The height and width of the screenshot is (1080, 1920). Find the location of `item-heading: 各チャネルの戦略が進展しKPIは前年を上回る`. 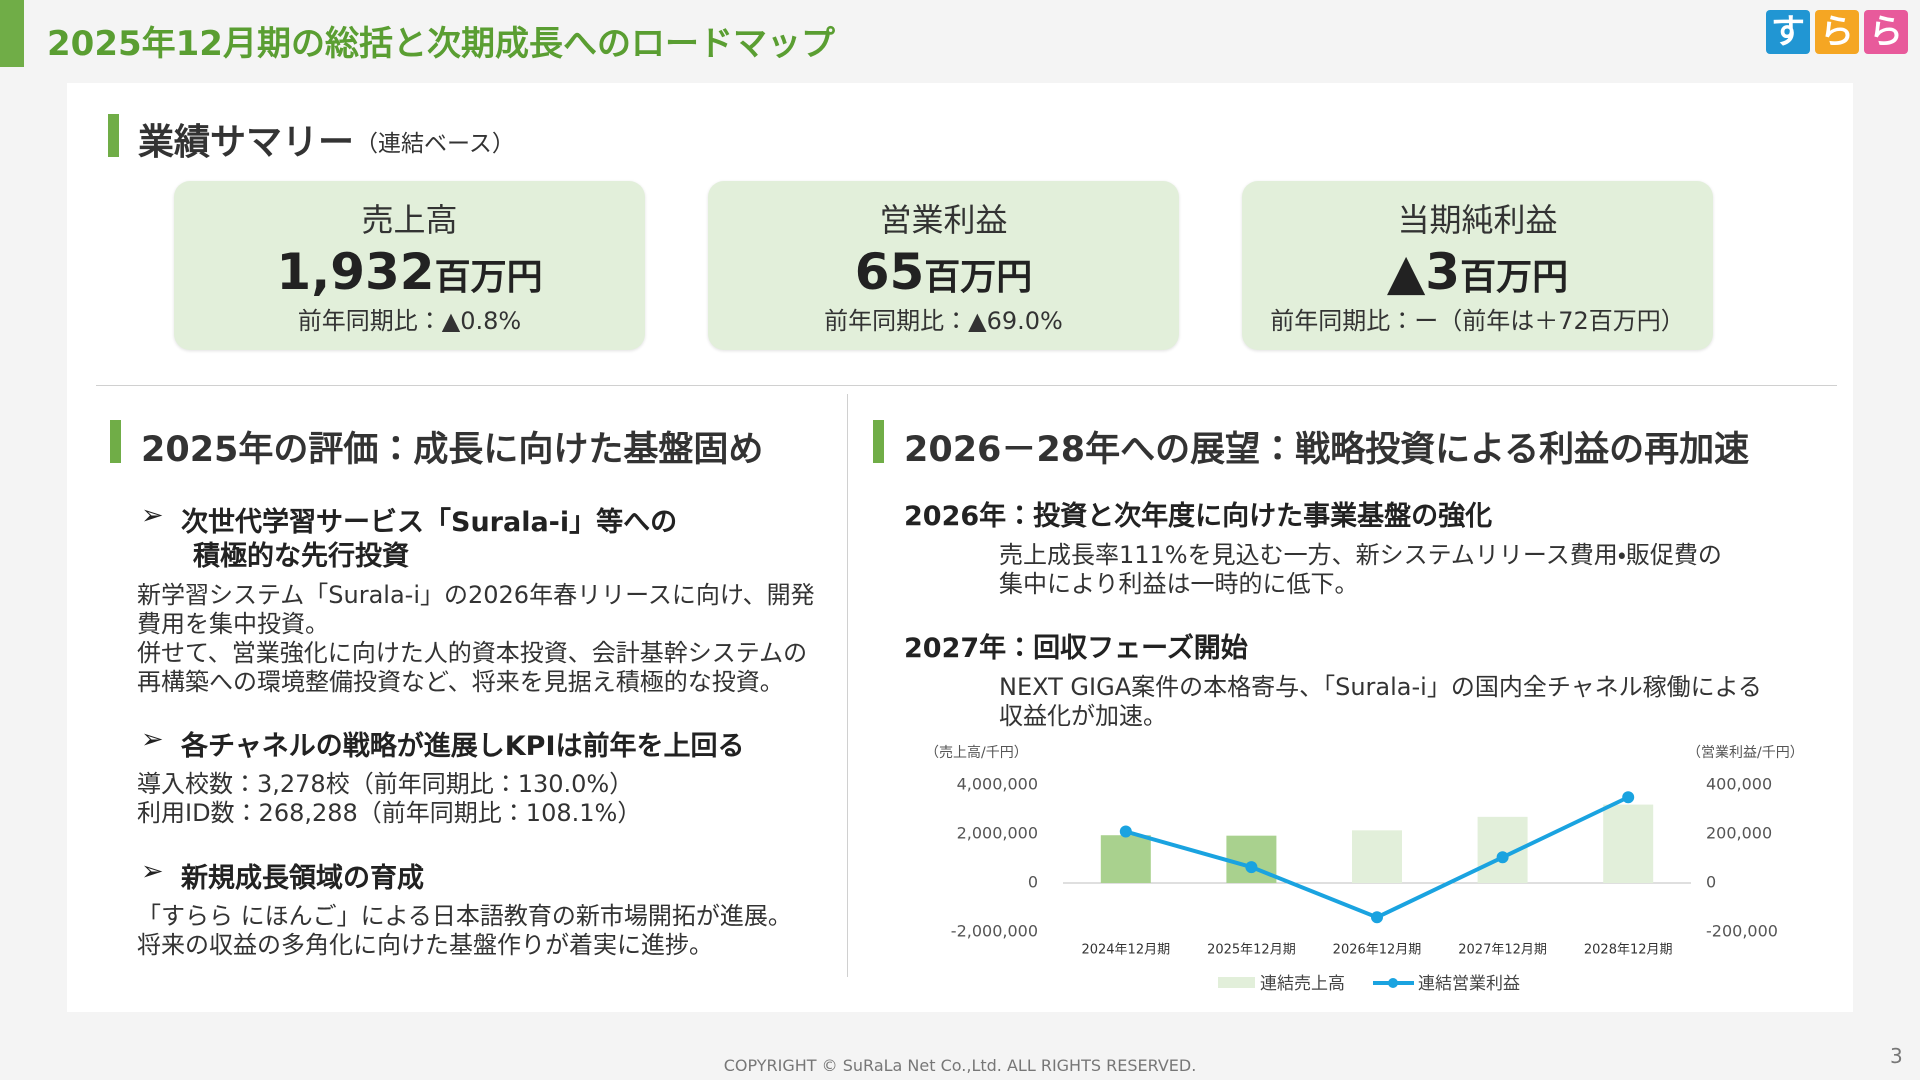

item-heading: 各チャネルの戦略が進展しKPIは前年を上回る is located at coordinates (463, 746).